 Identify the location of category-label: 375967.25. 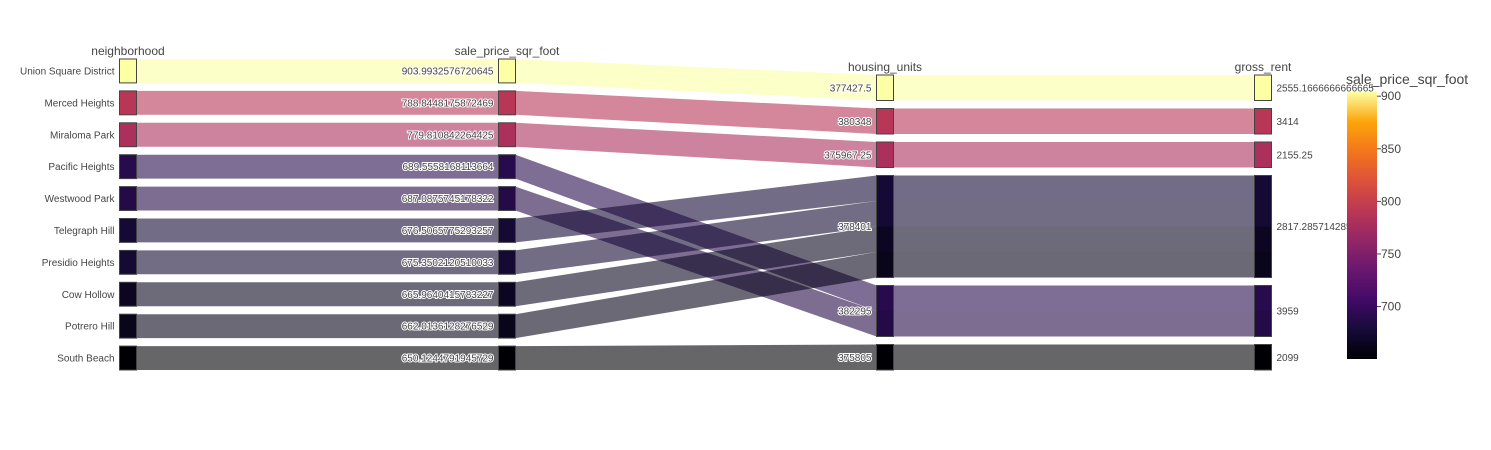
(848, 155).